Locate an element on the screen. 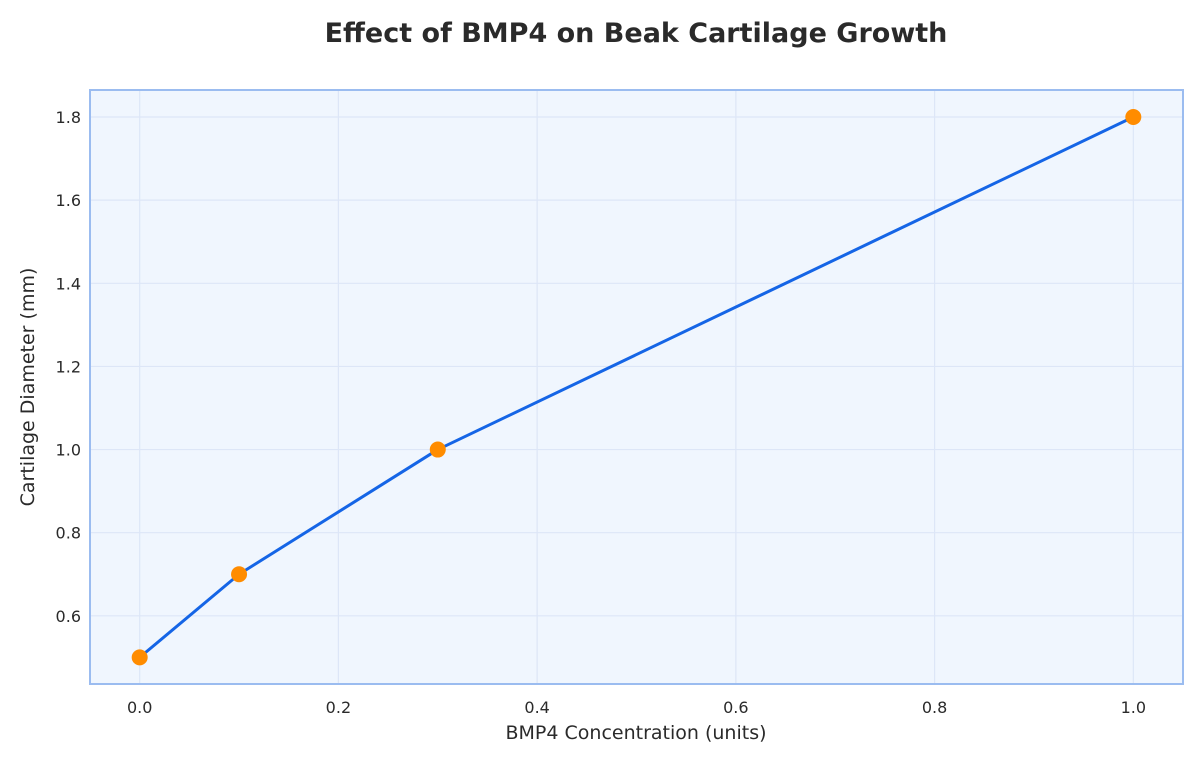  x-tick-label: 0.2 is located at coordinates (338, 707).